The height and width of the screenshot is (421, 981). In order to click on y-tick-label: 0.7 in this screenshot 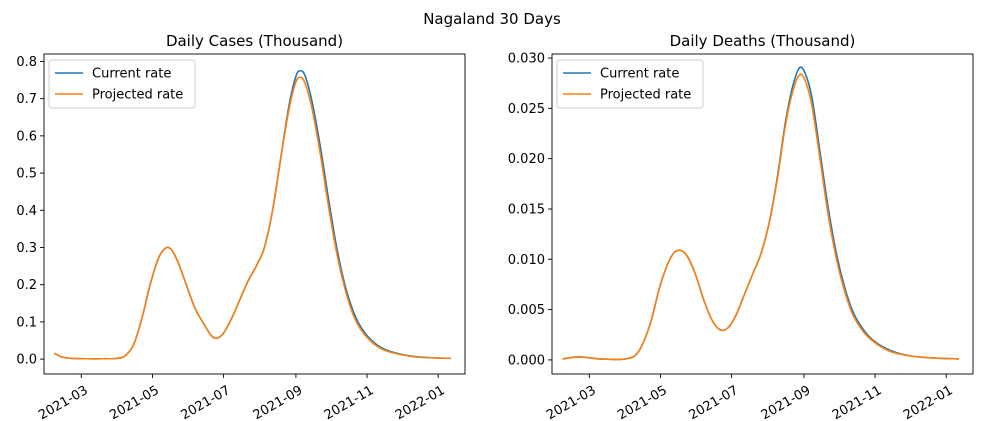, I will do `click(26, 99)`.